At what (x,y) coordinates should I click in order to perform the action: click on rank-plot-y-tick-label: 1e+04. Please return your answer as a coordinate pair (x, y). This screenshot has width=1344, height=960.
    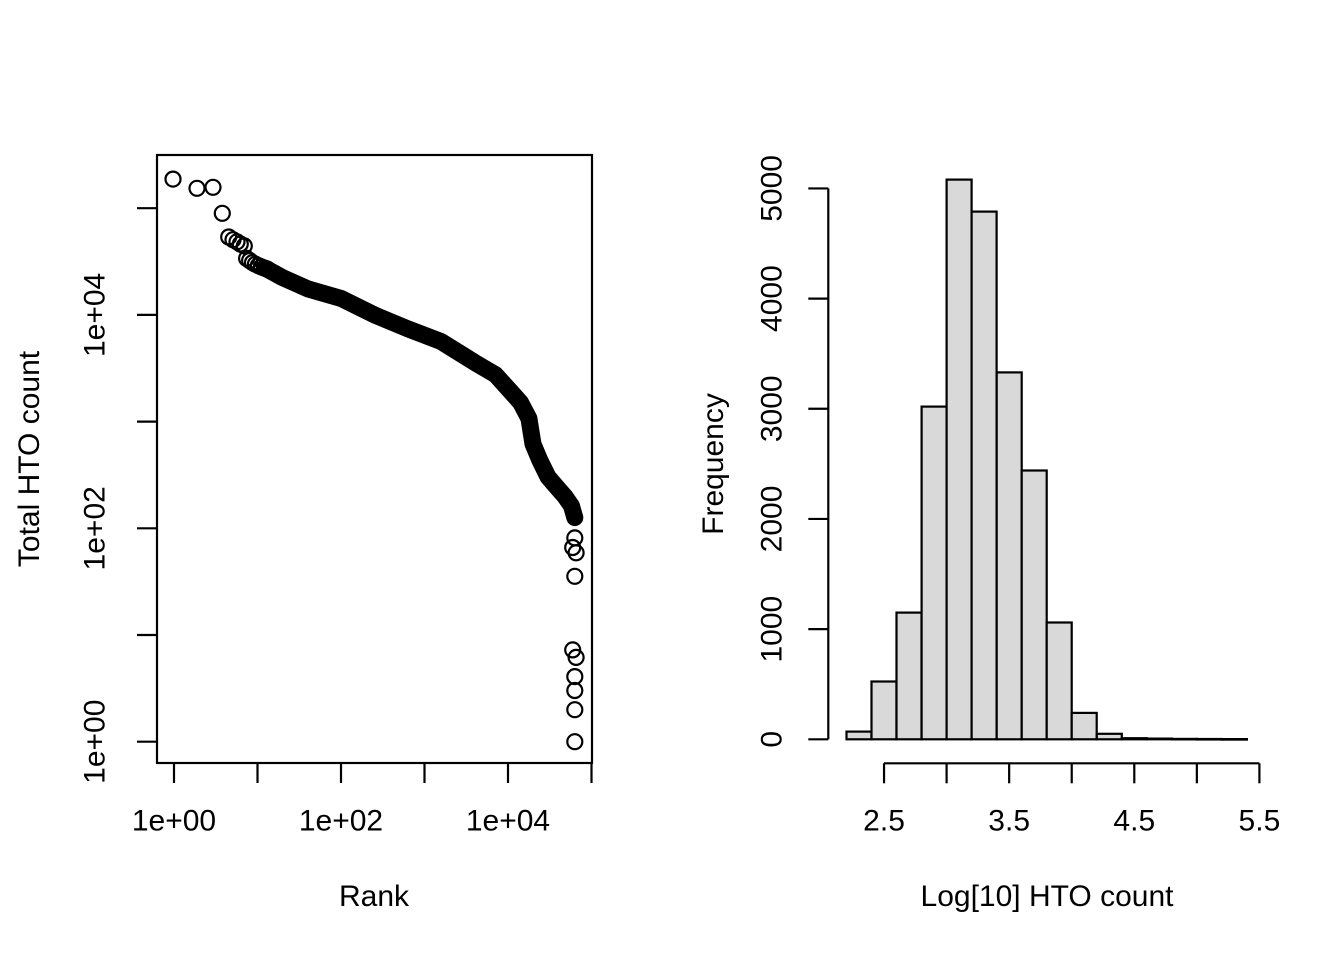
    Looking at the image, I should click on (95, 315).